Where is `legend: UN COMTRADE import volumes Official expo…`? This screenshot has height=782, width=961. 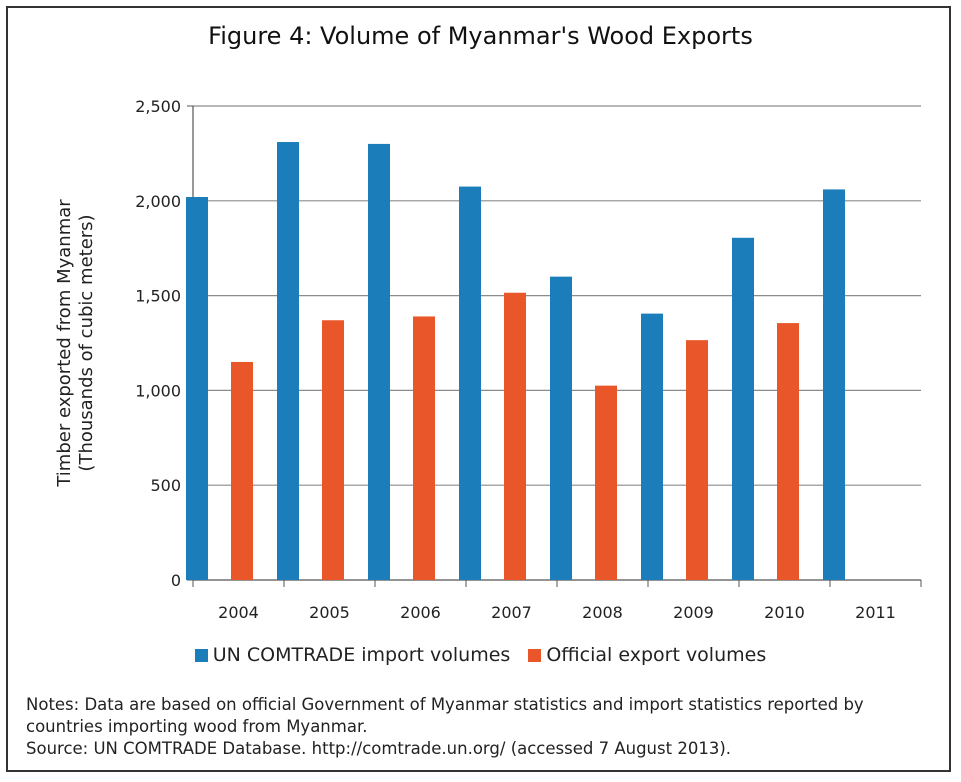 legend: UN COMTRADE import volumes Official expo… is located at coordinates (480, 655).